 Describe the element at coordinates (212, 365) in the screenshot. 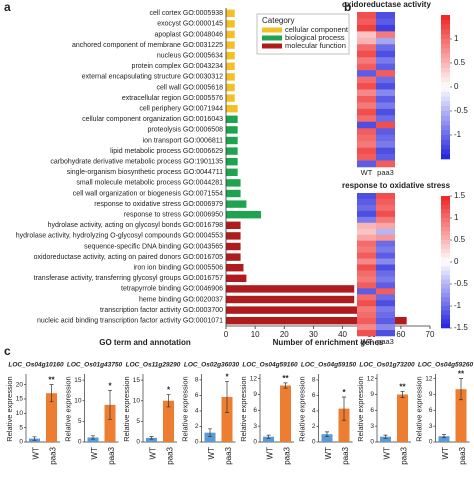

I see `chart-title: LOC_Os02g36030` at that location.